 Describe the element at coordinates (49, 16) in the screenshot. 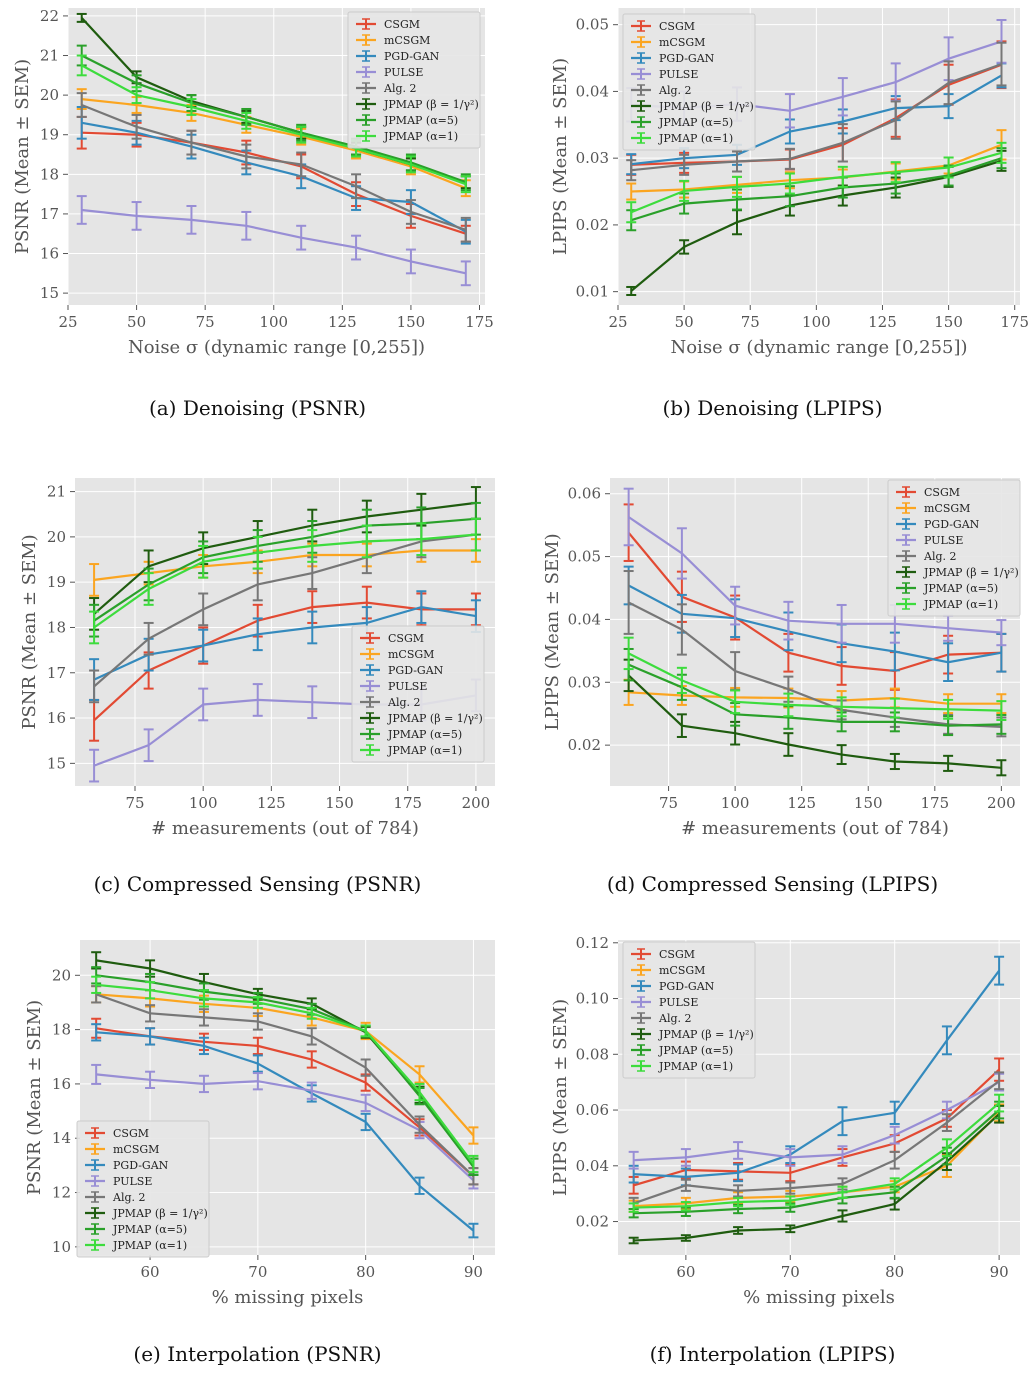

I see `y-tick-label: 22` at that location.